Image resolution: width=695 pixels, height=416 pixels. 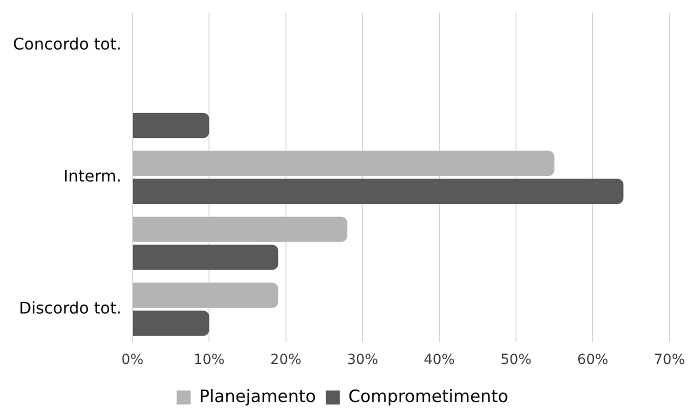 What do you see at coordinates (286, 360) in the screenshot?
I see `x-tick-label: 20%` at bounding box center [286, 360].